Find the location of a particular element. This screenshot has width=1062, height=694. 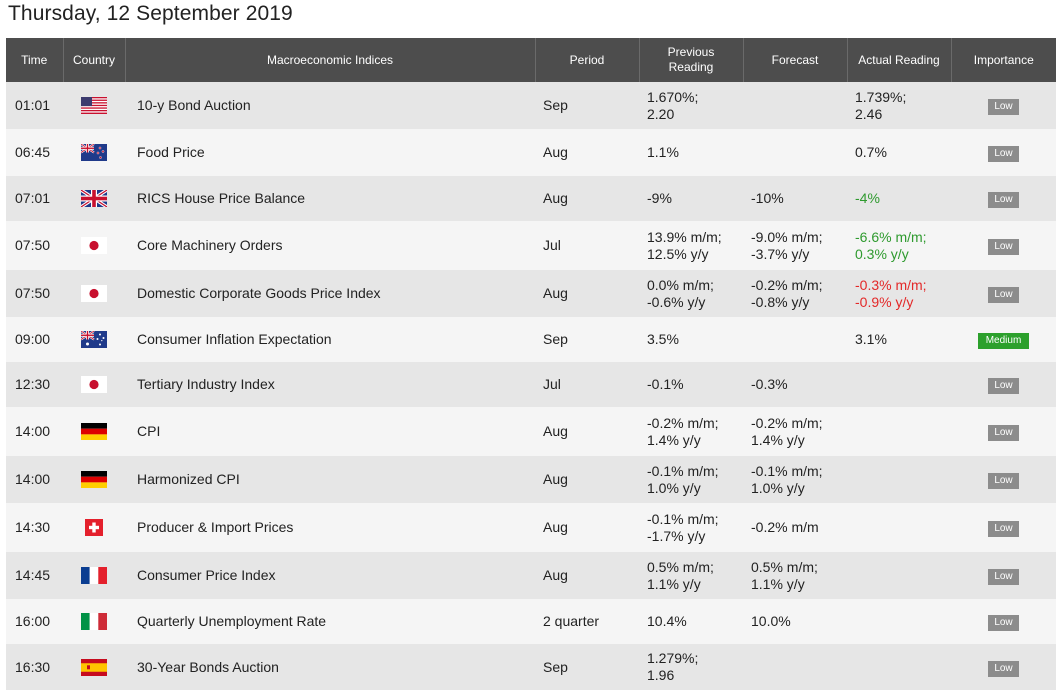

row-actual: 0.7% is located at coordinates (899, 152).